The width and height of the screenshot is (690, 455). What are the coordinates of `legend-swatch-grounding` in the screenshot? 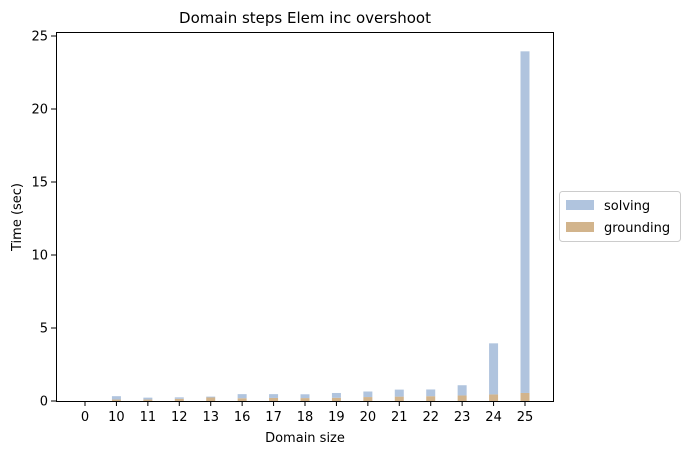 It's located at (580, 227).